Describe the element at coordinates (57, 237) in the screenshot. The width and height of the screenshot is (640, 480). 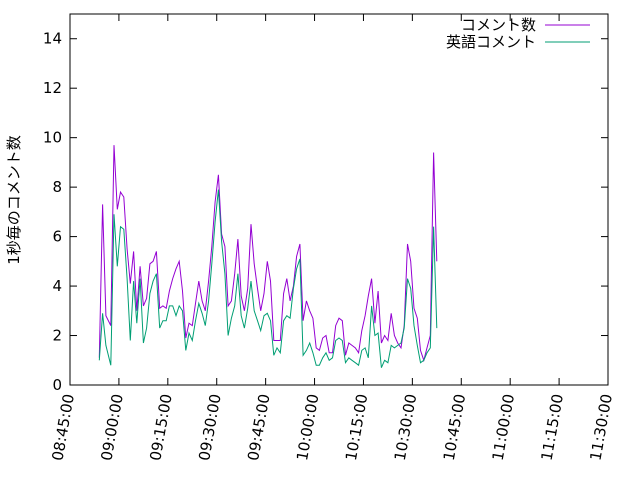
I see `y-tick-label: 6` at that location.